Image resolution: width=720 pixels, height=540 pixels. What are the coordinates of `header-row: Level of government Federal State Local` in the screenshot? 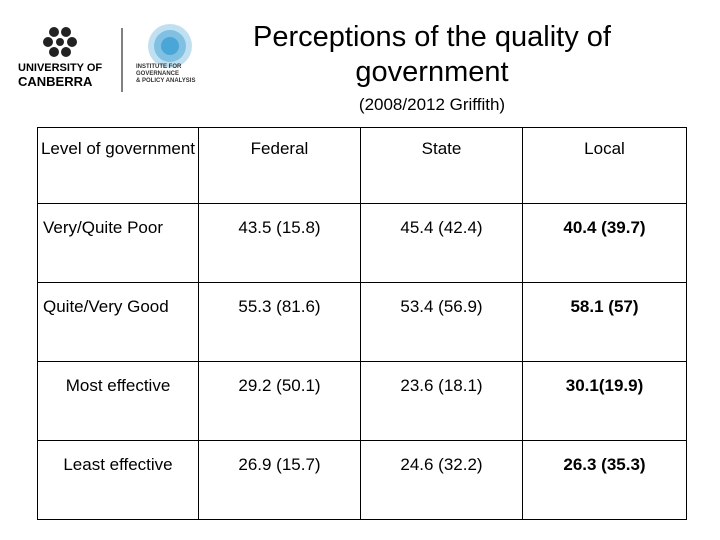 It's located at (362, 165).